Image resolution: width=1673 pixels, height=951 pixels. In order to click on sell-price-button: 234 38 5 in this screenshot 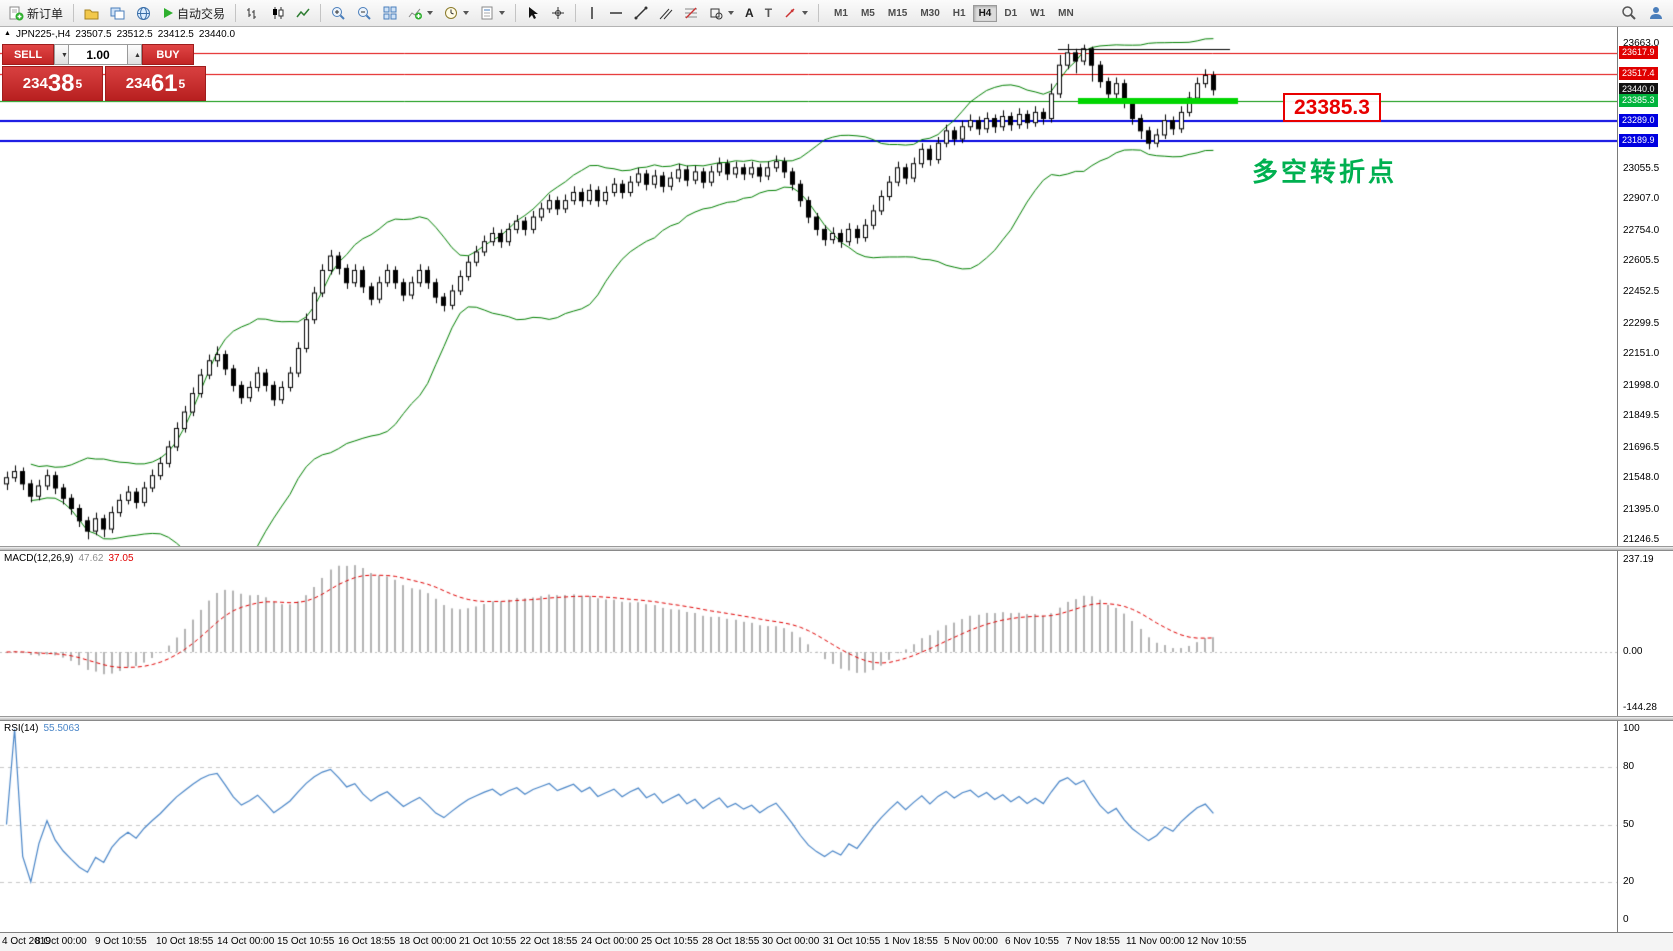, I will do `click(52, 83)`.